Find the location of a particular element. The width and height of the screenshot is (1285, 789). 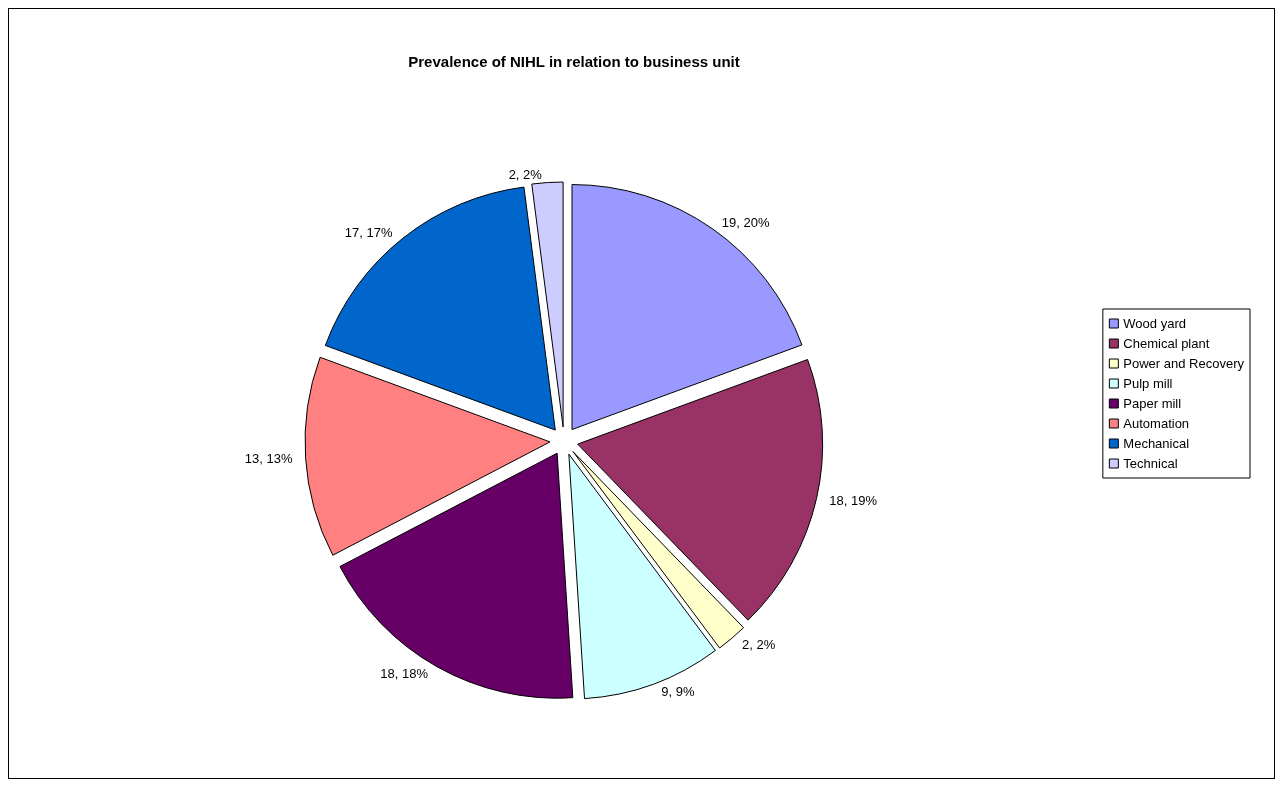

legend-label: Wood yard is located at coordinates (1154, 323).